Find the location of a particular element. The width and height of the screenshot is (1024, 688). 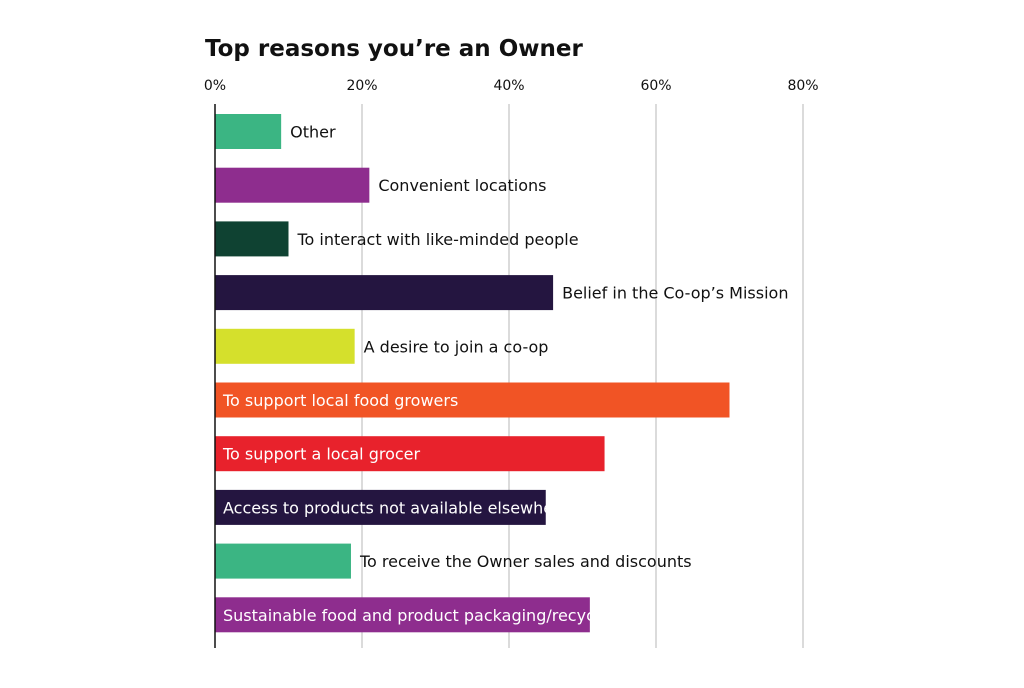

x-tick-label: 20% is located at coordinates (361, 86).